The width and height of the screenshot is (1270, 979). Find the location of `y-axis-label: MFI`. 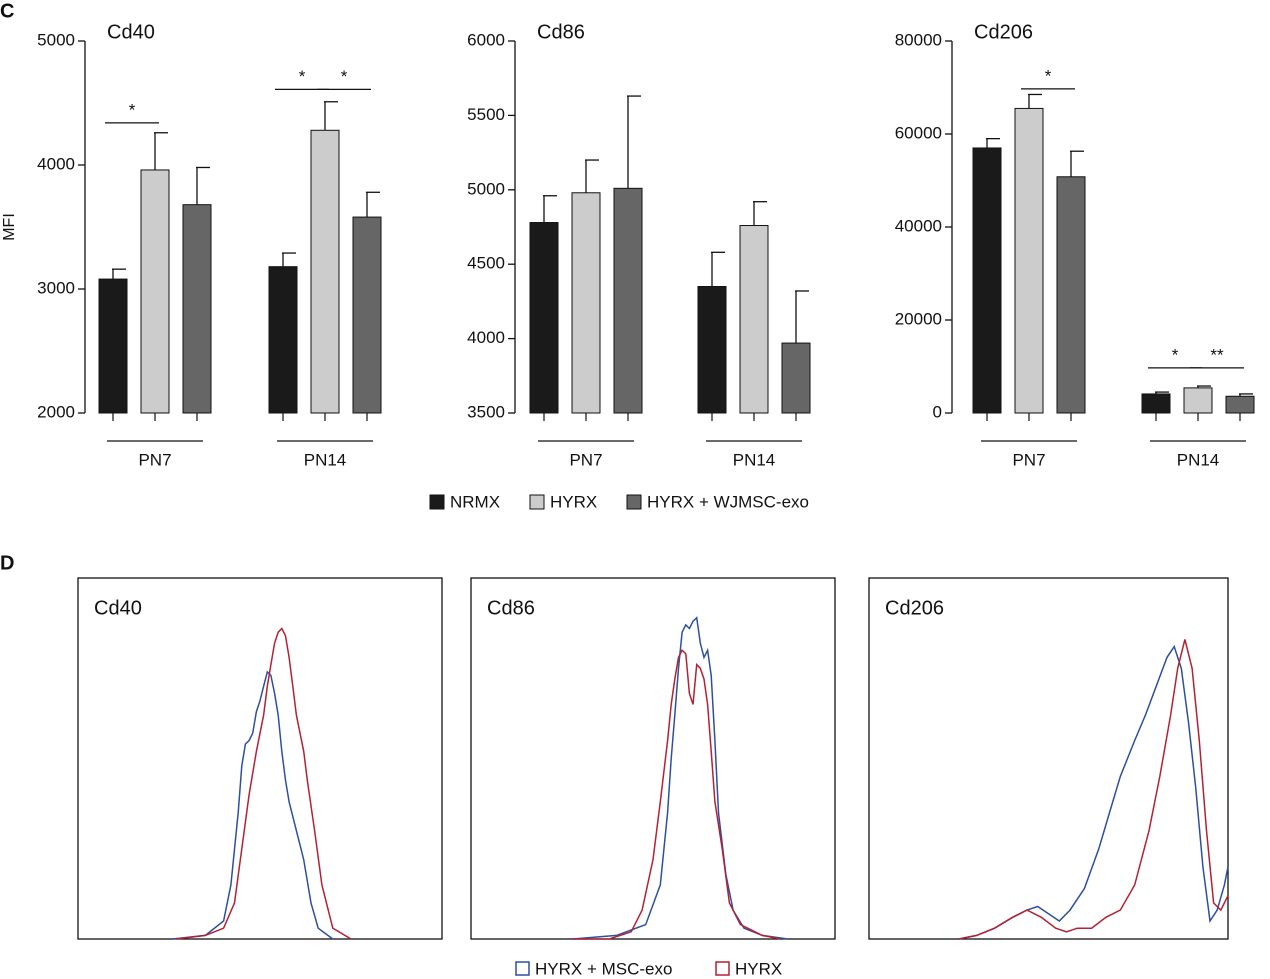

y-axis-label: MFI is located at coordinates (9, 227).